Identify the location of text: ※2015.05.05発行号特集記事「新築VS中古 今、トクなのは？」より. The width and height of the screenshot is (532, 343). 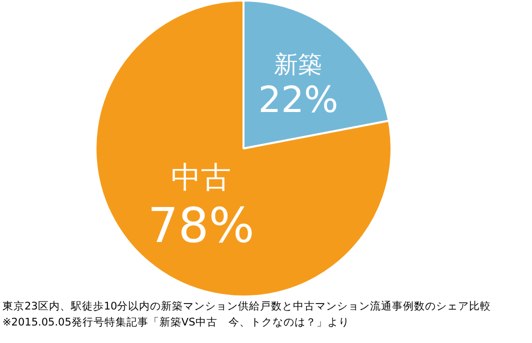
(176, 322).